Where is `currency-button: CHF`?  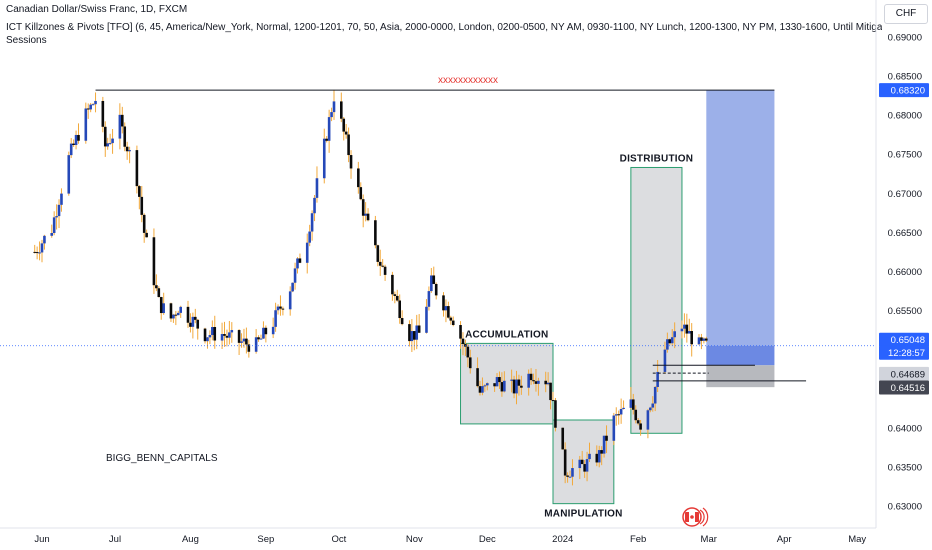
currency-button: CHF is located at coordinates (906, 14).